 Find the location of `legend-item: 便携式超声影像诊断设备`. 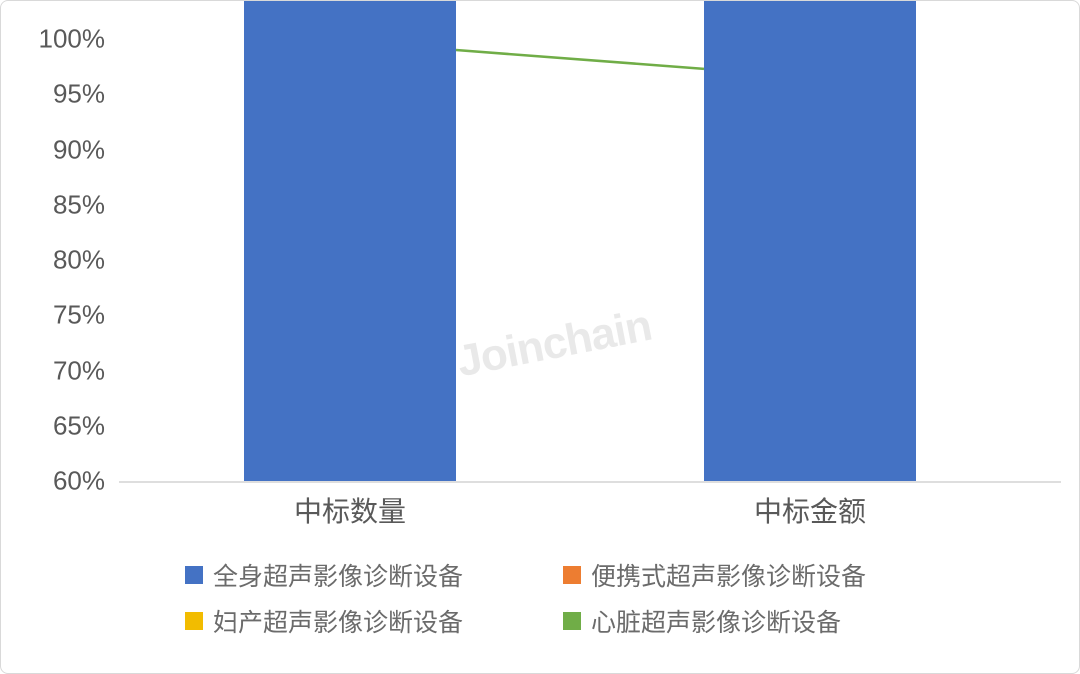

legend-item: 便携式超声影像诊断设备 is located at coordinates (730, 575).